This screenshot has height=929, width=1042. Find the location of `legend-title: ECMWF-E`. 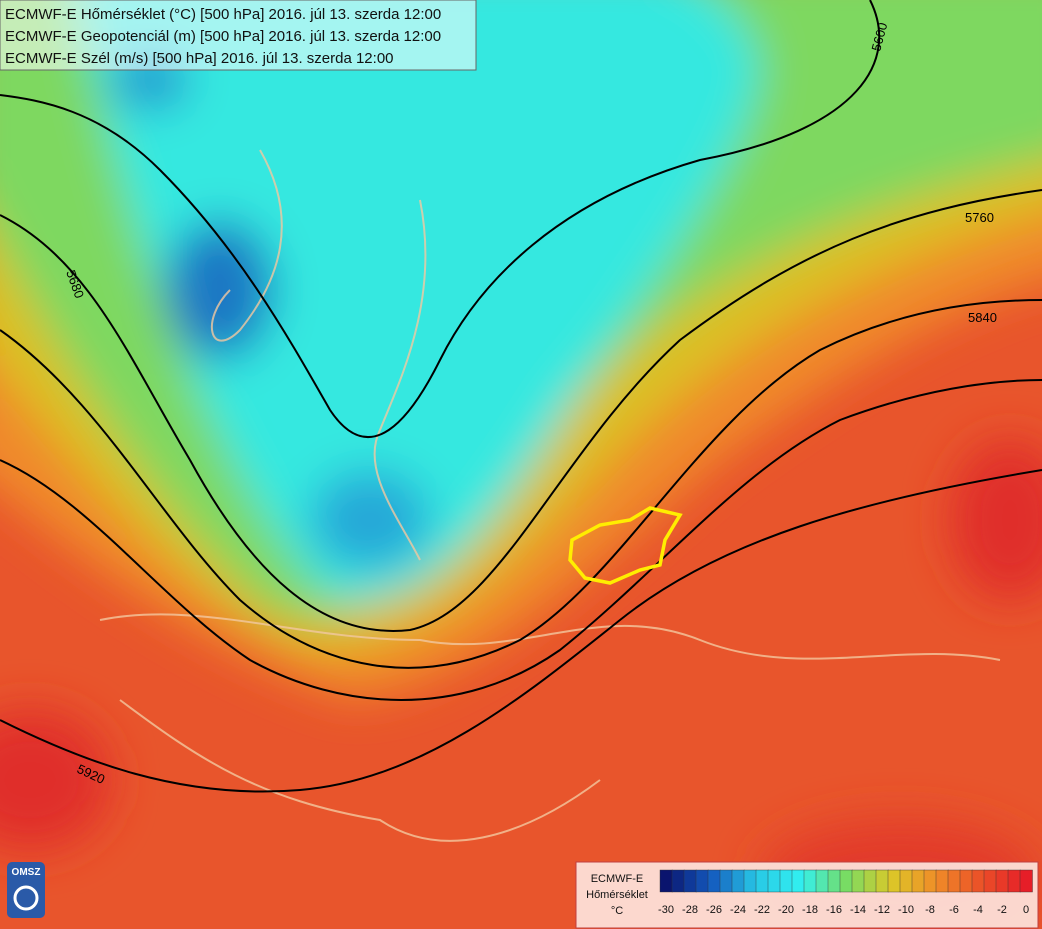

legend-title: ECMWF-E is located at coordinates (617, 879).